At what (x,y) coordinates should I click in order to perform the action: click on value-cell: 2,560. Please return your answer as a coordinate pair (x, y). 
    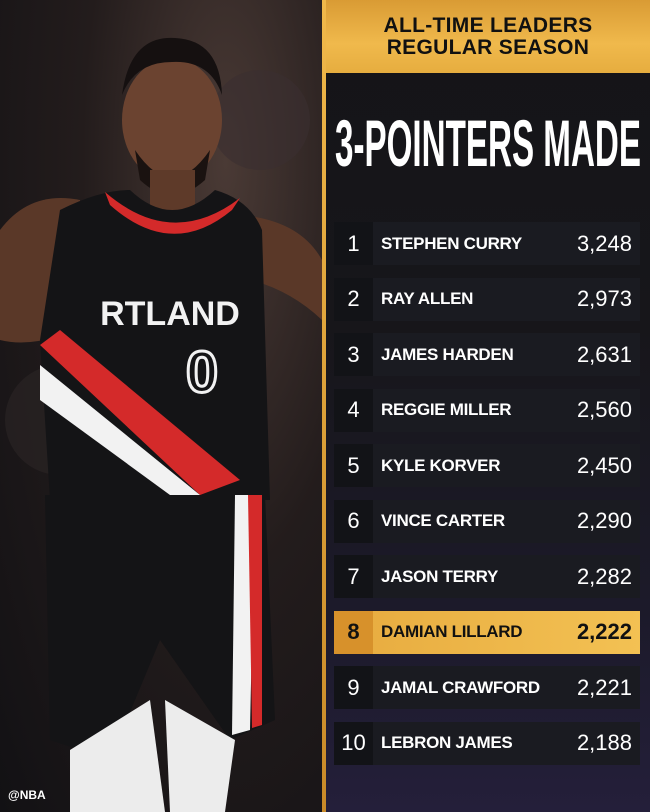
    Looking at the image, I should click on (608, 410).